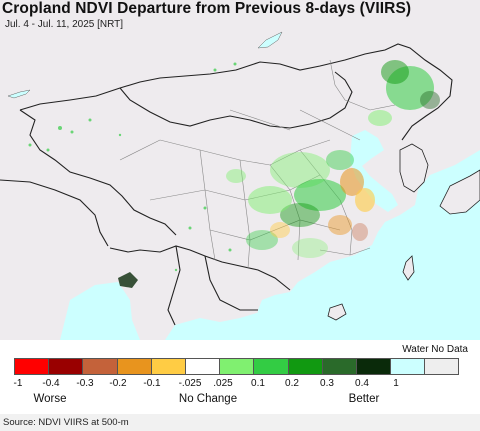 Image resolution: width=480 pixels, height=431 pixels. I want to click on legend-no-change-label: No Change, so click(208, 399).